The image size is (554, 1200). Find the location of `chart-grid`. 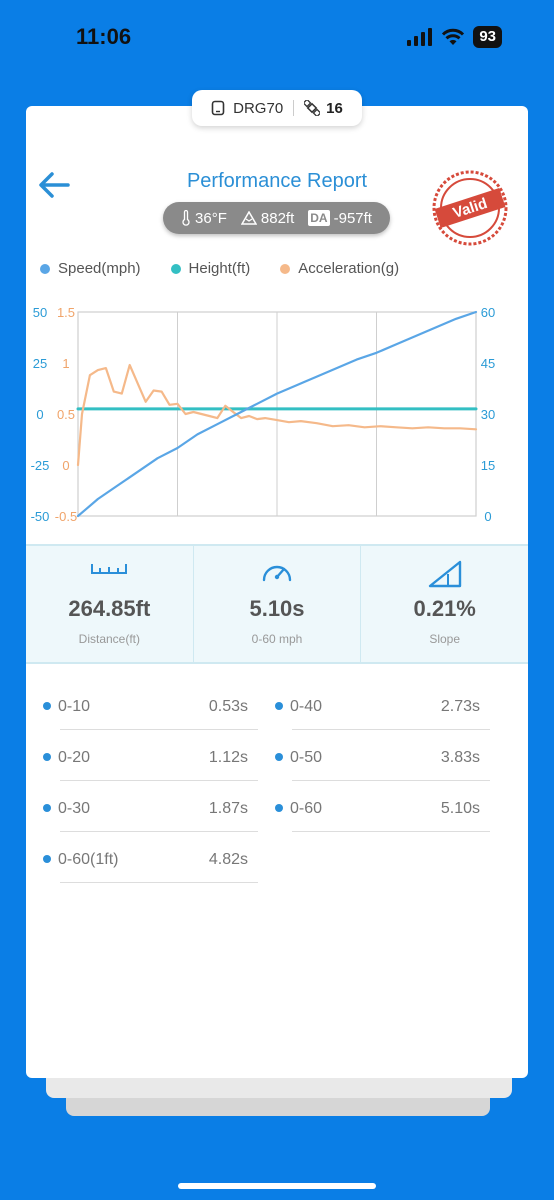

chart-grid is located at coordinates (277, 414).